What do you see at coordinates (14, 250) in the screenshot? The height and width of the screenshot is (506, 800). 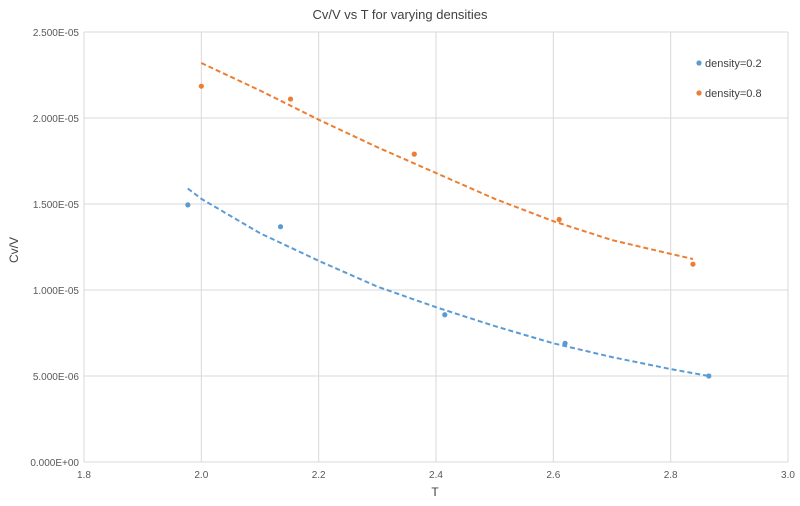 I see `y-axis-label: Cv/V` at bounding box center [14, 250].